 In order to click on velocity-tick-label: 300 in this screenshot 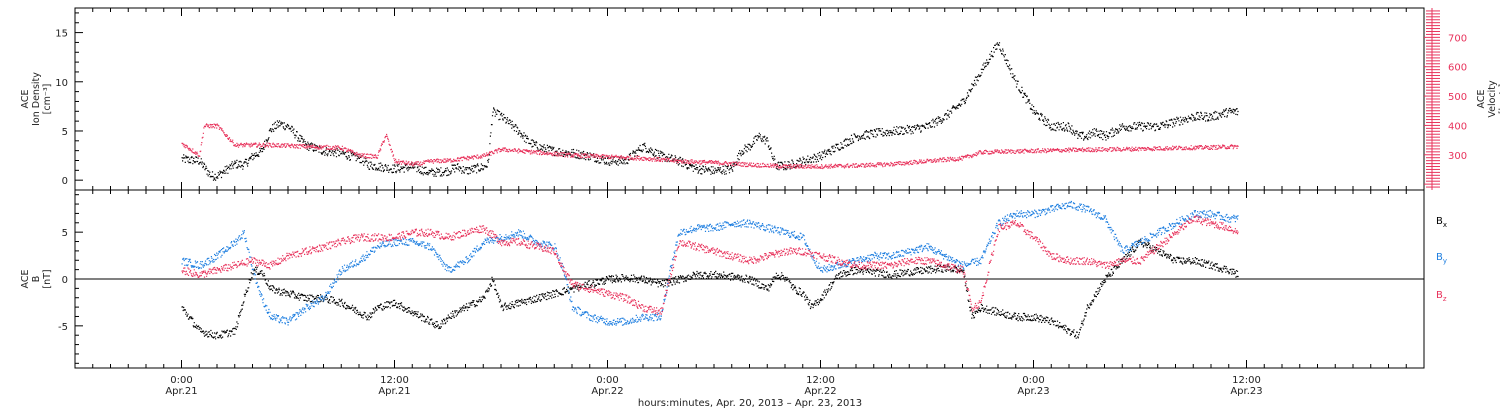, I will do `click(1457, 156)`.